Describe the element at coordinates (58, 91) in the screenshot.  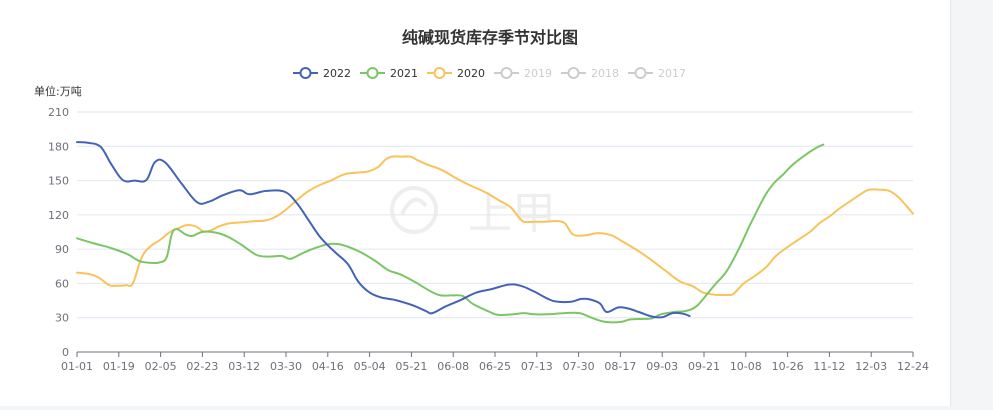
I see `y-axis-unit-label: 单位:万吨` at that location.